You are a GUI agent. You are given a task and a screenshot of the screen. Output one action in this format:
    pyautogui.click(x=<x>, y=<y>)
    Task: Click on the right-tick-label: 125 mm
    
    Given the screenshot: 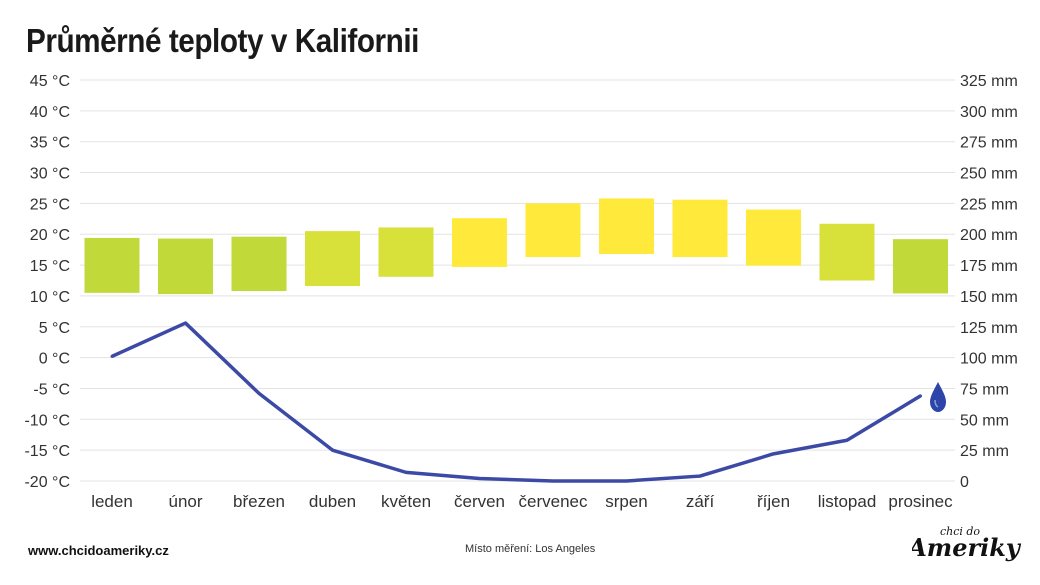 What is the action you would take?
    pyautogui.click(x=989, y=328)
    